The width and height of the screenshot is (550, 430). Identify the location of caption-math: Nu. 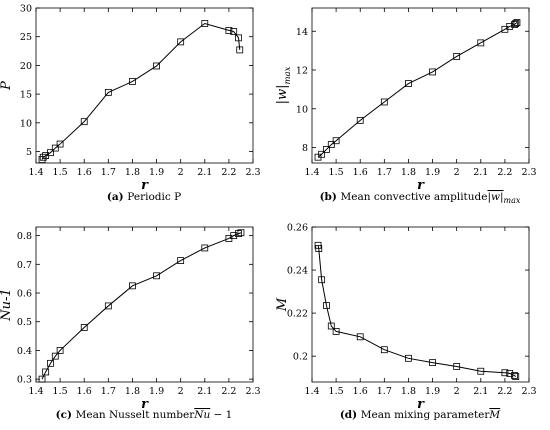
(201, 415).